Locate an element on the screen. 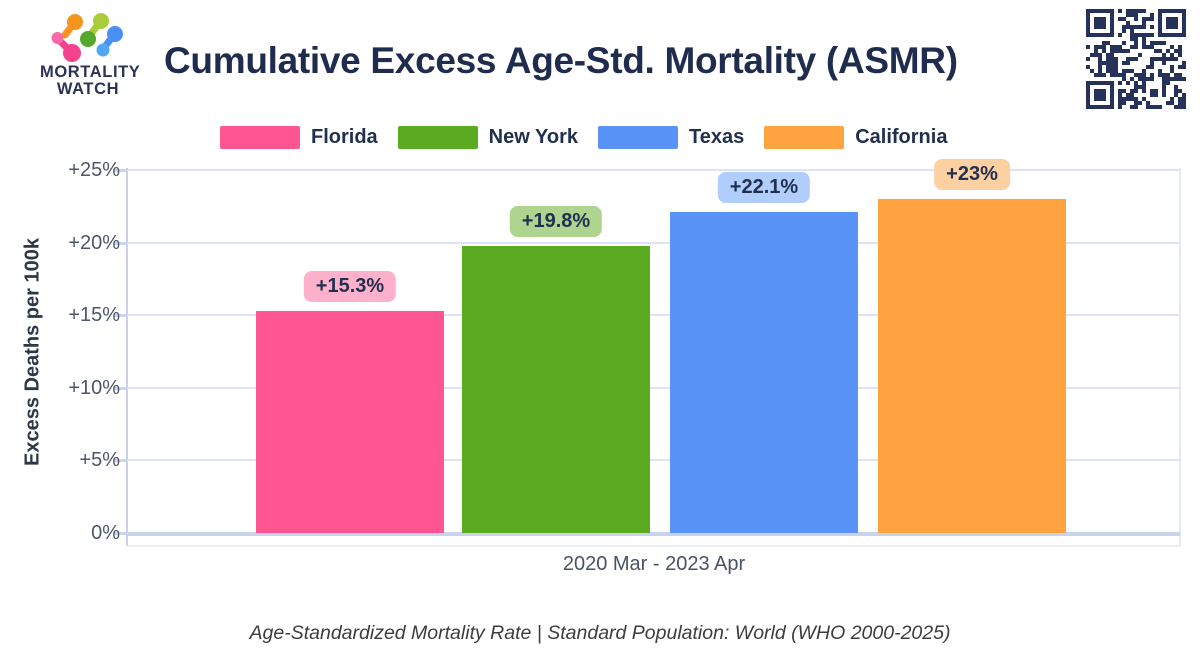 This screenshot has height=670, width=1200. molecule-logo-icon is located at coordinates (87, 37).